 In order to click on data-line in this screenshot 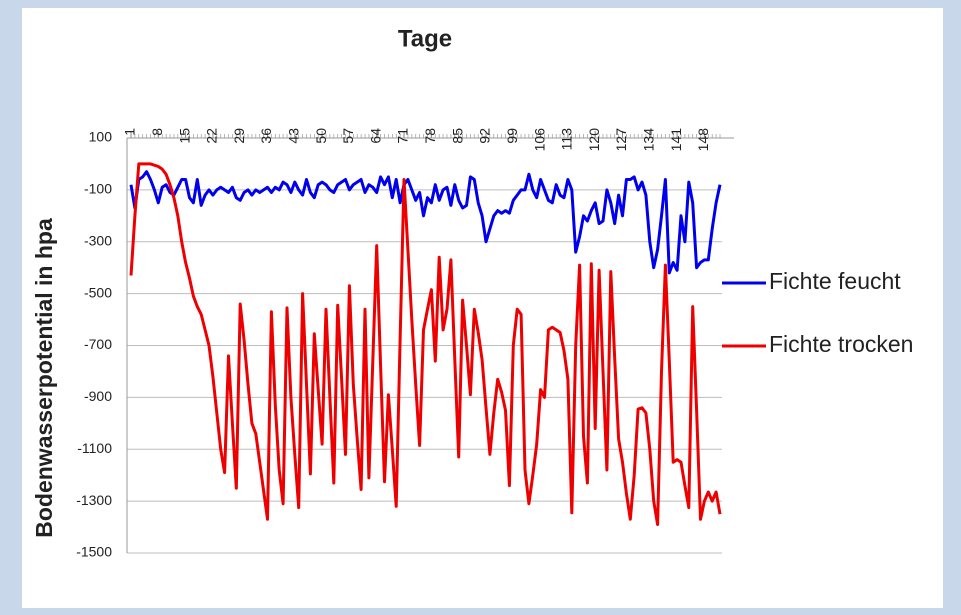, I will do `click(425, 222)`.